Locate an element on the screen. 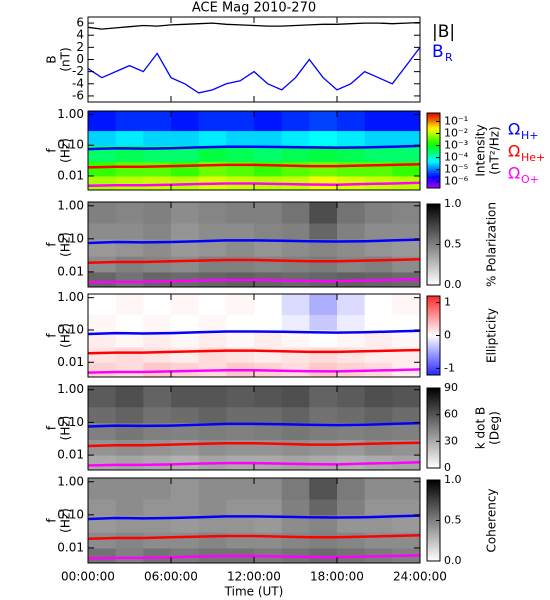 The width and height of the screenshot is (550, 600). colorbar-tick-label: 10⁻⁴ is located at coordinates (456, 157).